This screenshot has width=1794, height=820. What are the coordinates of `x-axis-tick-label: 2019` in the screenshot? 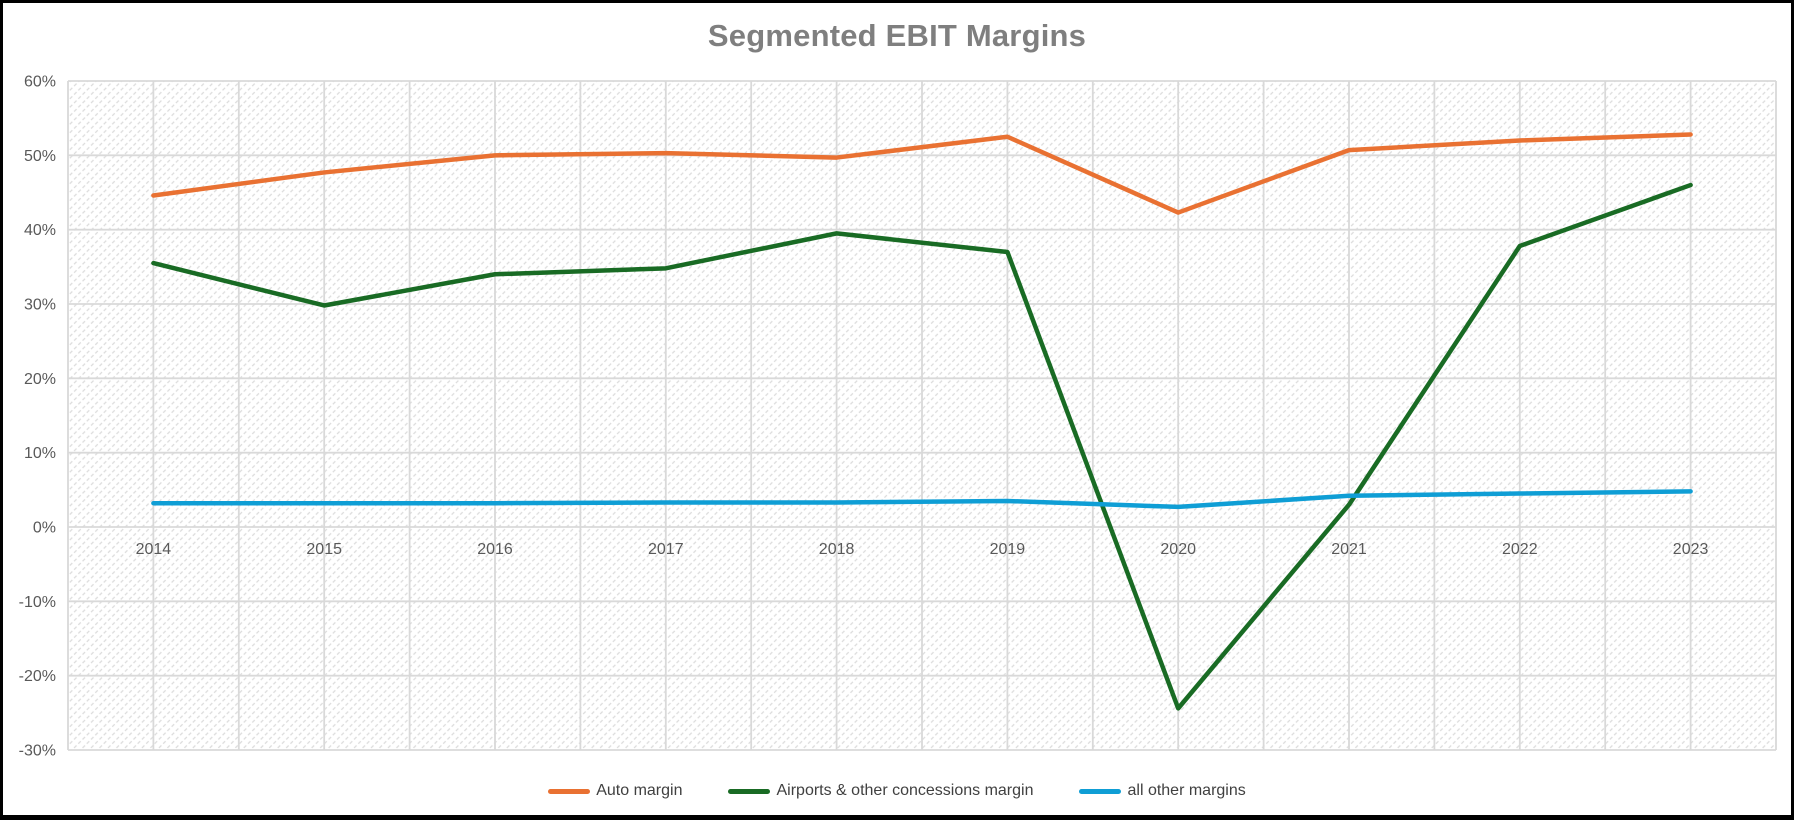 It's located at (1008, 549).